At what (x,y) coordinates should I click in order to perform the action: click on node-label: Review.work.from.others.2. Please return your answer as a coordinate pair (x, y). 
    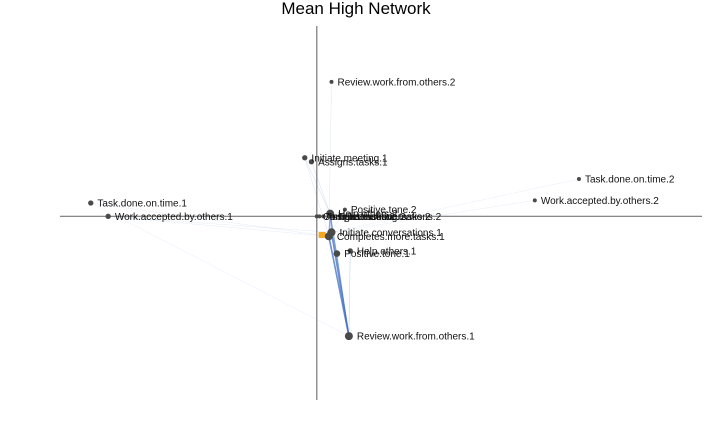
    Looking at the image, I should click on (397, 82).